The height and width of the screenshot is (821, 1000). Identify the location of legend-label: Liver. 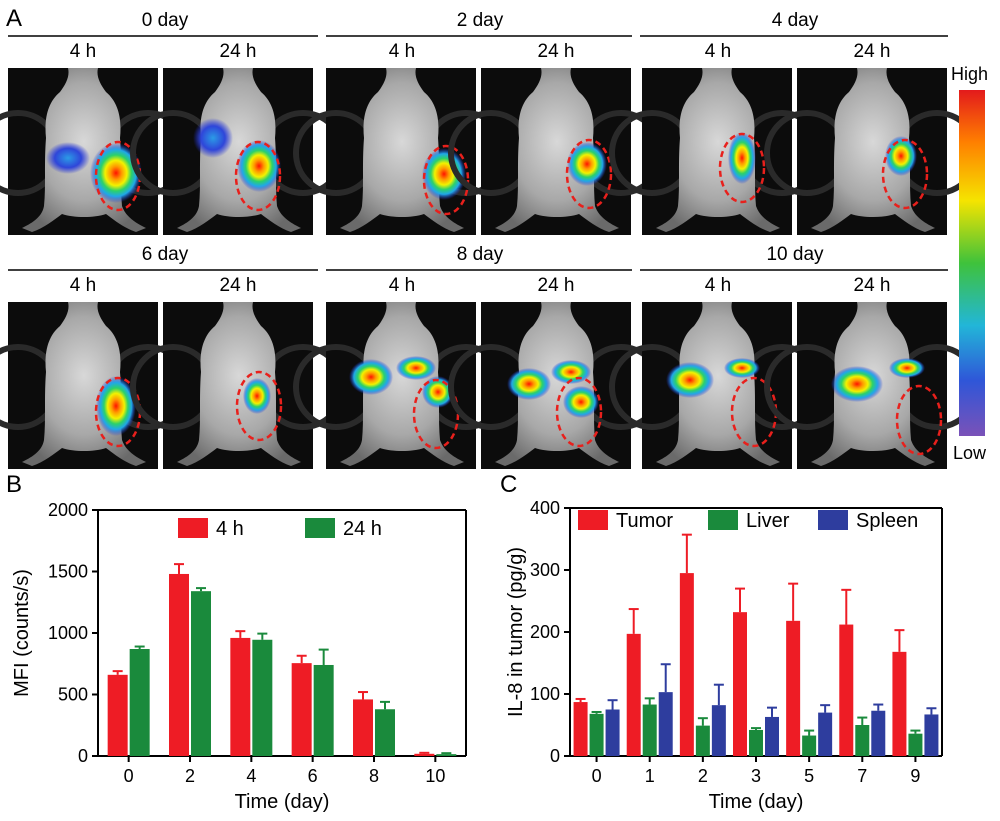
(768, 521).